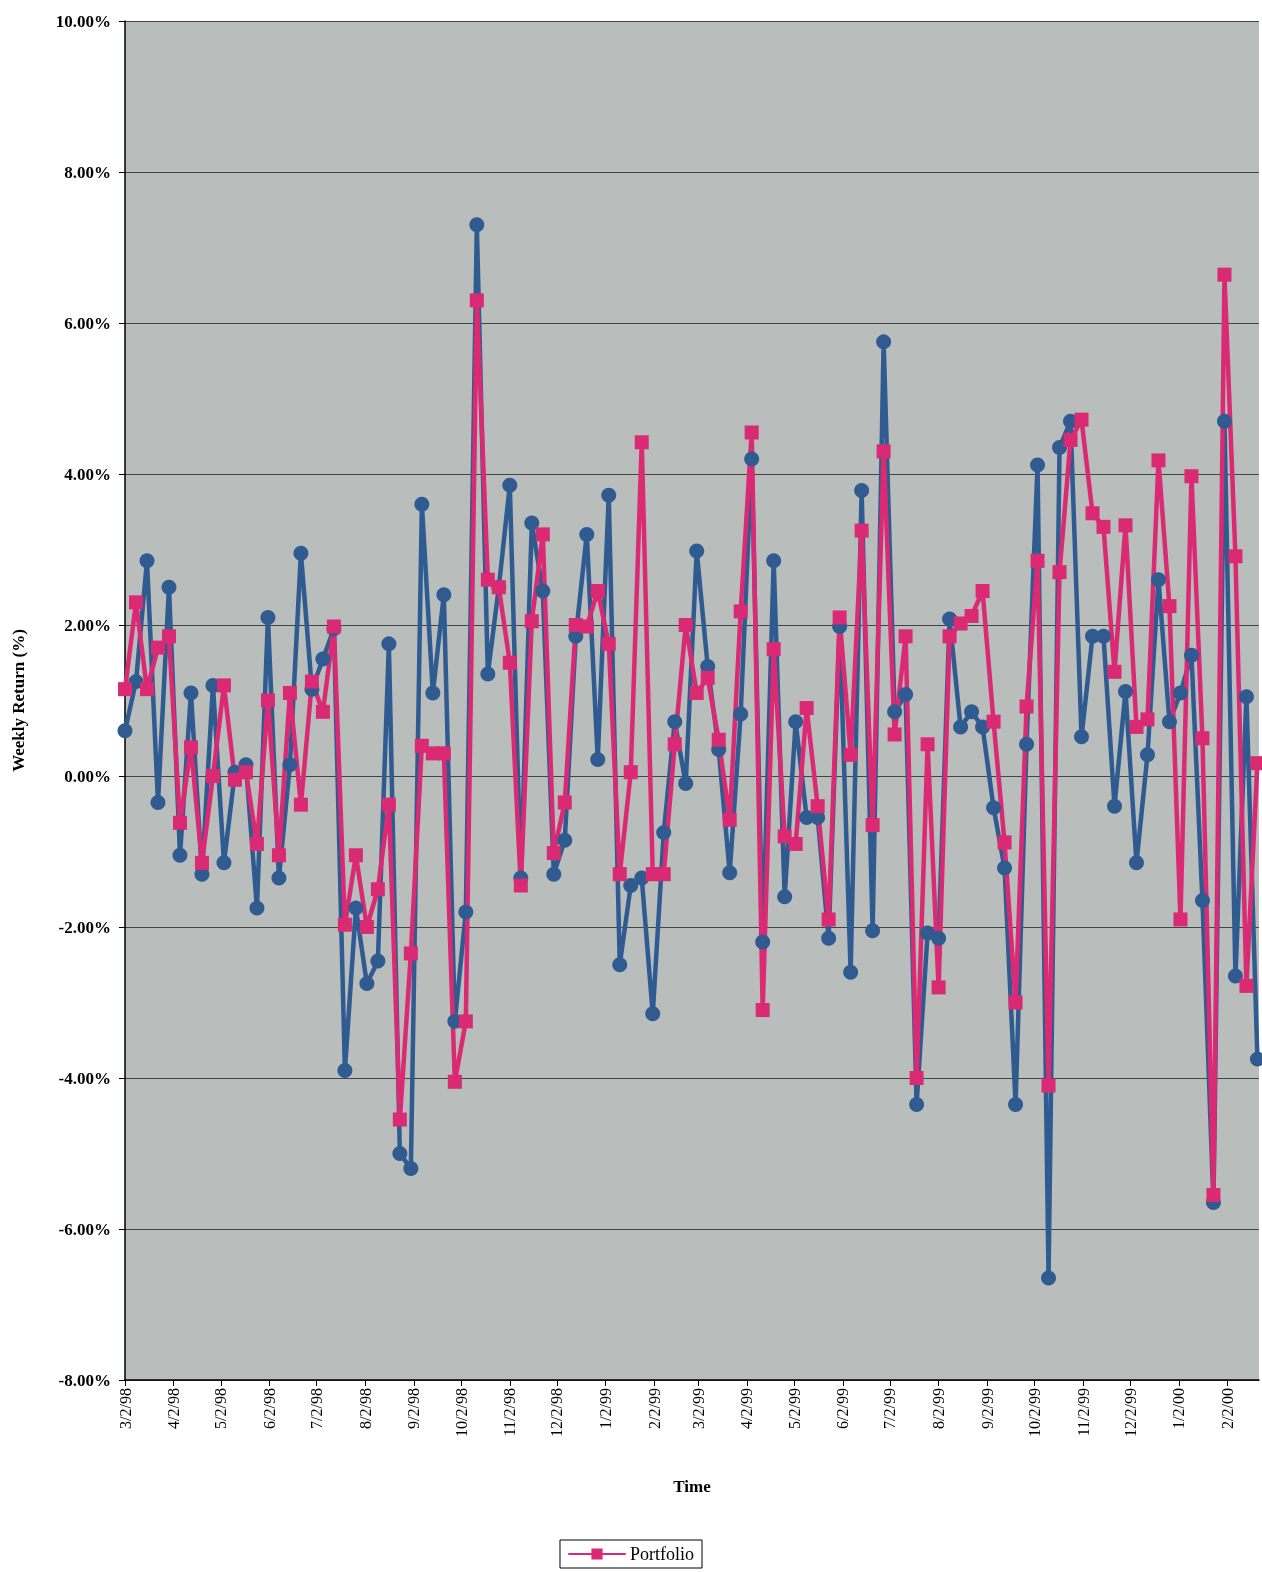 The height and width of the screenshot is (1572, 1262). Describe the element at coordinates (83, 21) in the screenshot. I see `y-tick-label: 10.00%` at that location.